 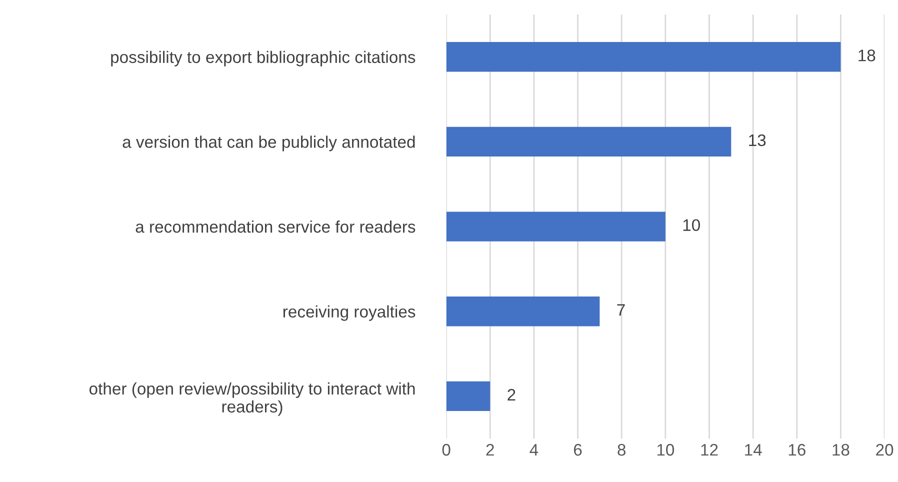 I want to click on data-label: 18, so click(x=867, y=56).